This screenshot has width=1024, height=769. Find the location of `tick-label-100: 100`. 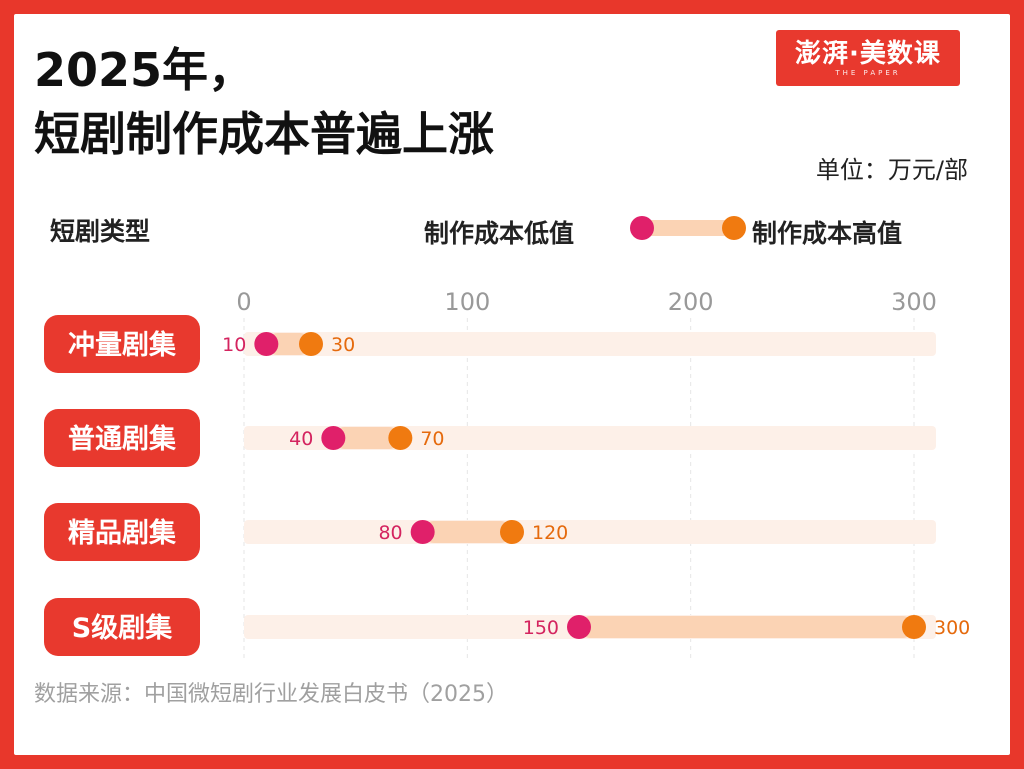

tick-label-100: 100 is located at coordinates (467, 302).